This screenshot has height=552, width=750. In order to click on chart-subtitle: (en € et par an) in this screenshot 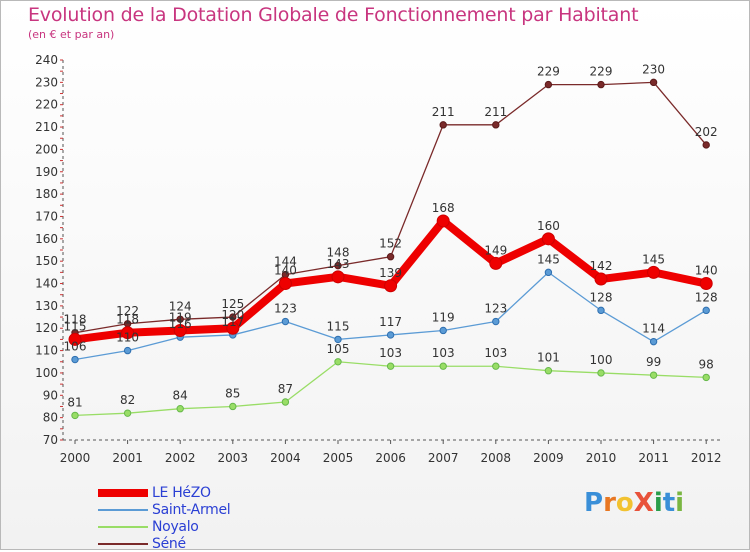, I will do `click(71, 34)`.